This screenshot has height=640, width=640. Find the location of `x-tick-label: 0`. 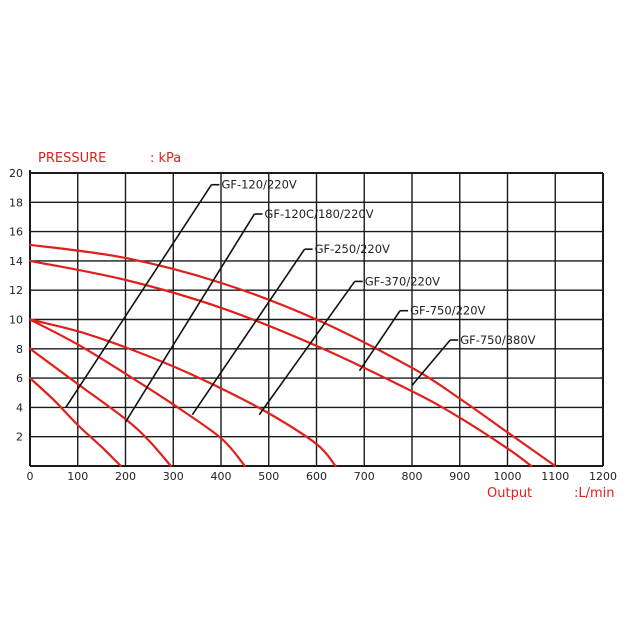

x-tick-label: 0 is located at coordinates (30, 476).